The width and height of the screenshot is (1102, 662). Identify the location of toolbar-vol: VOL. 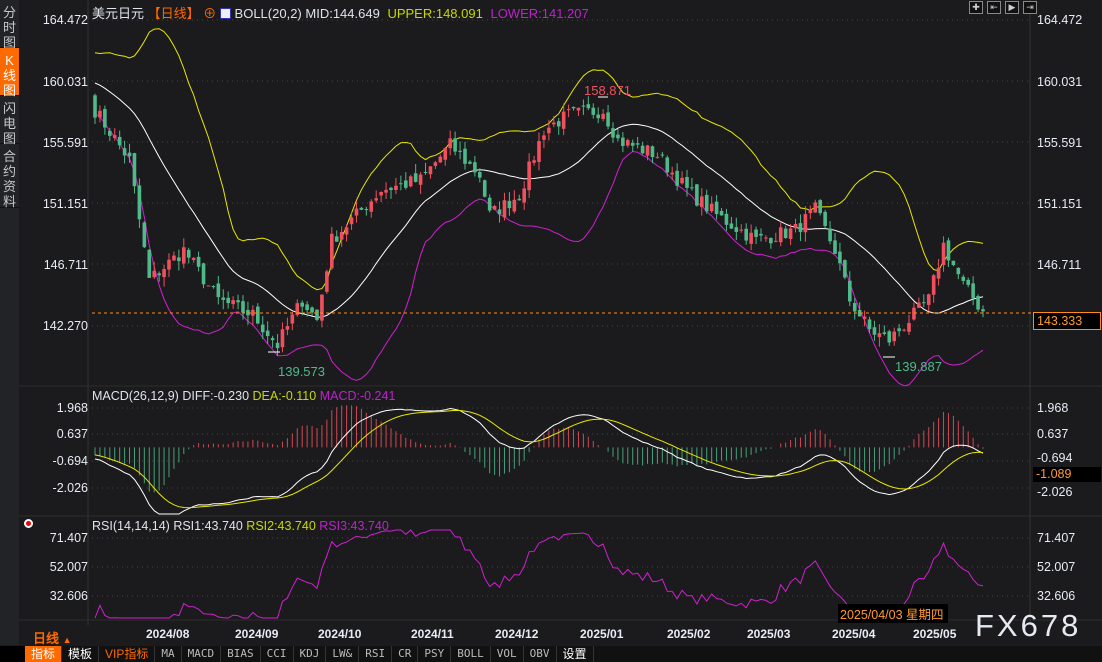
(507, 654).